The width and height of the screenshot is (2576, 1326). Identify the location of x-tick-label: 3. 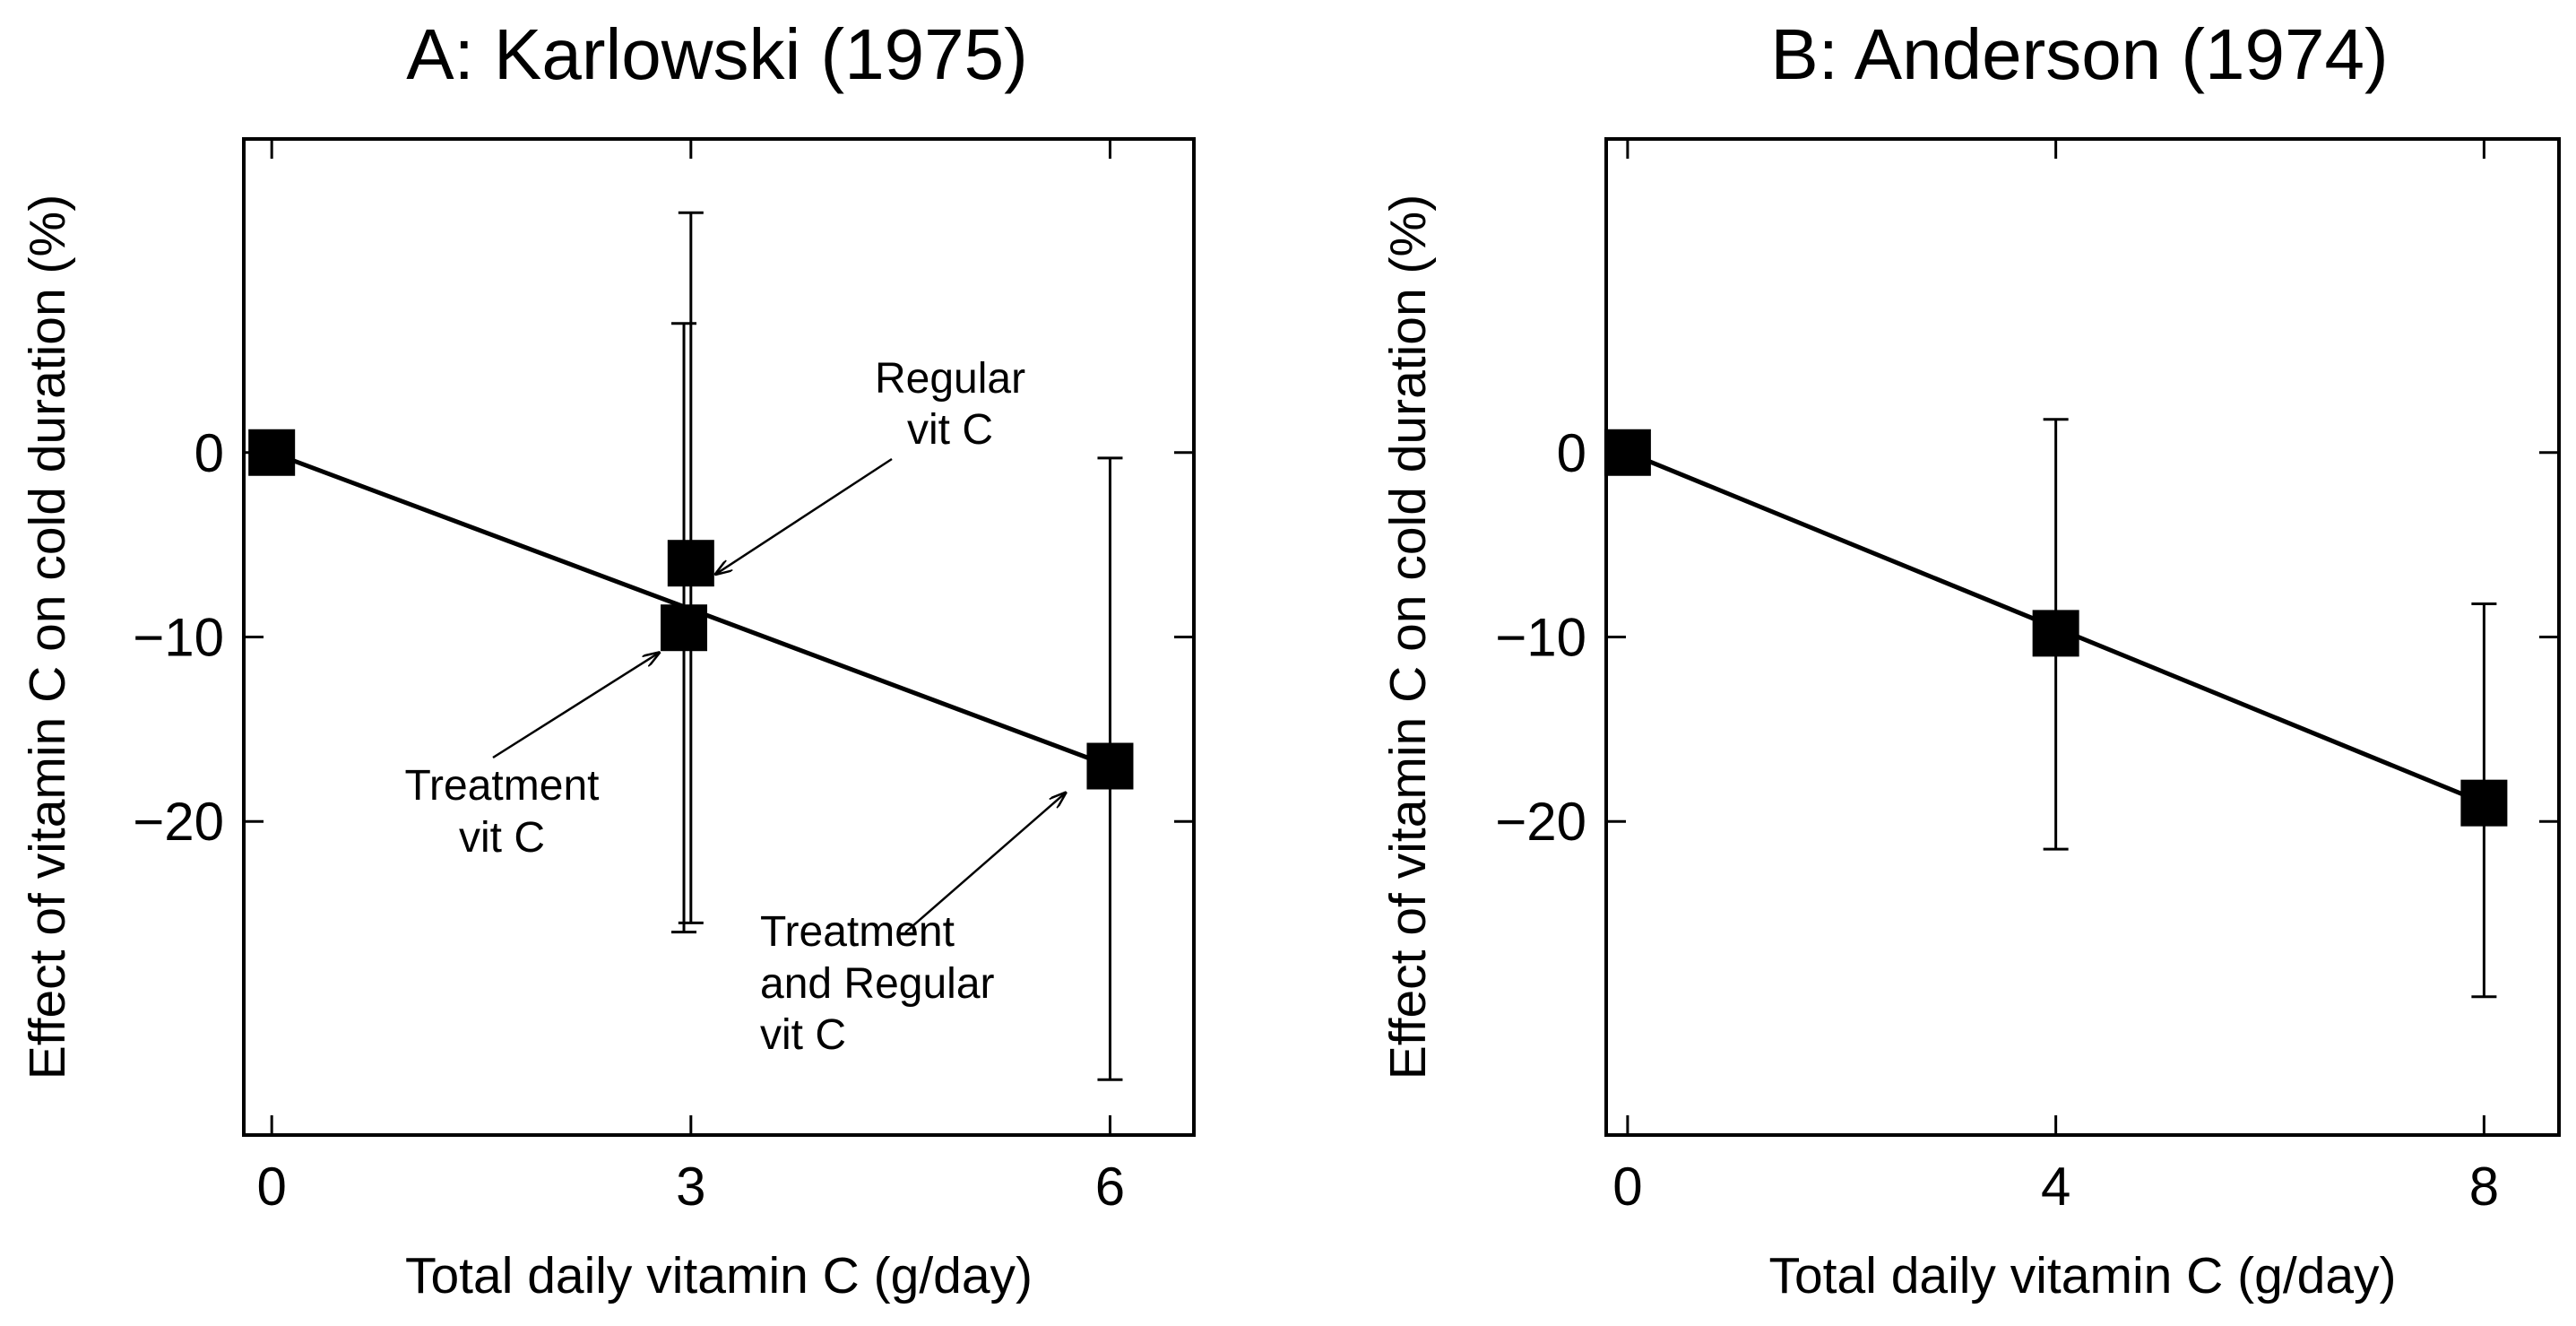
(690, 1187).